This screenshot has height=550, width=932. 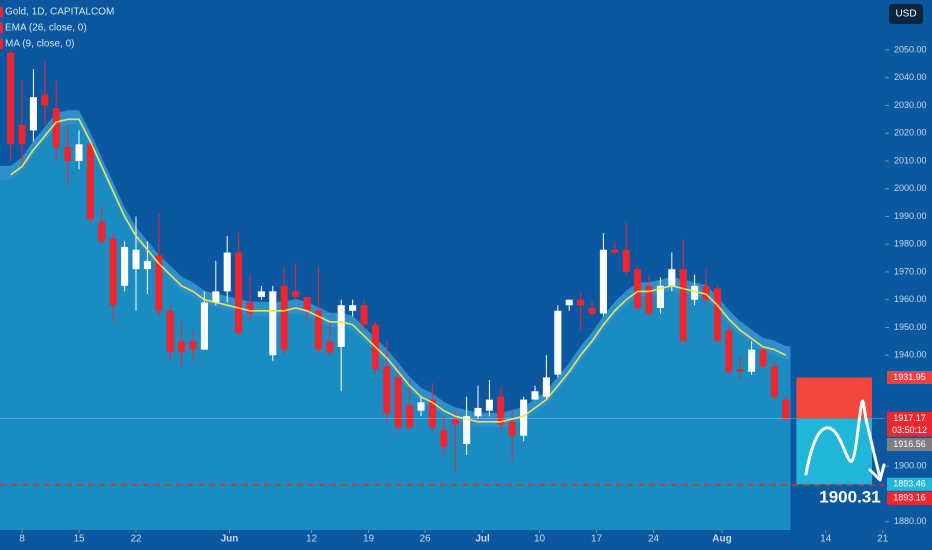 I want to click on x-tick-label: 26, so click(x=425, y=539).